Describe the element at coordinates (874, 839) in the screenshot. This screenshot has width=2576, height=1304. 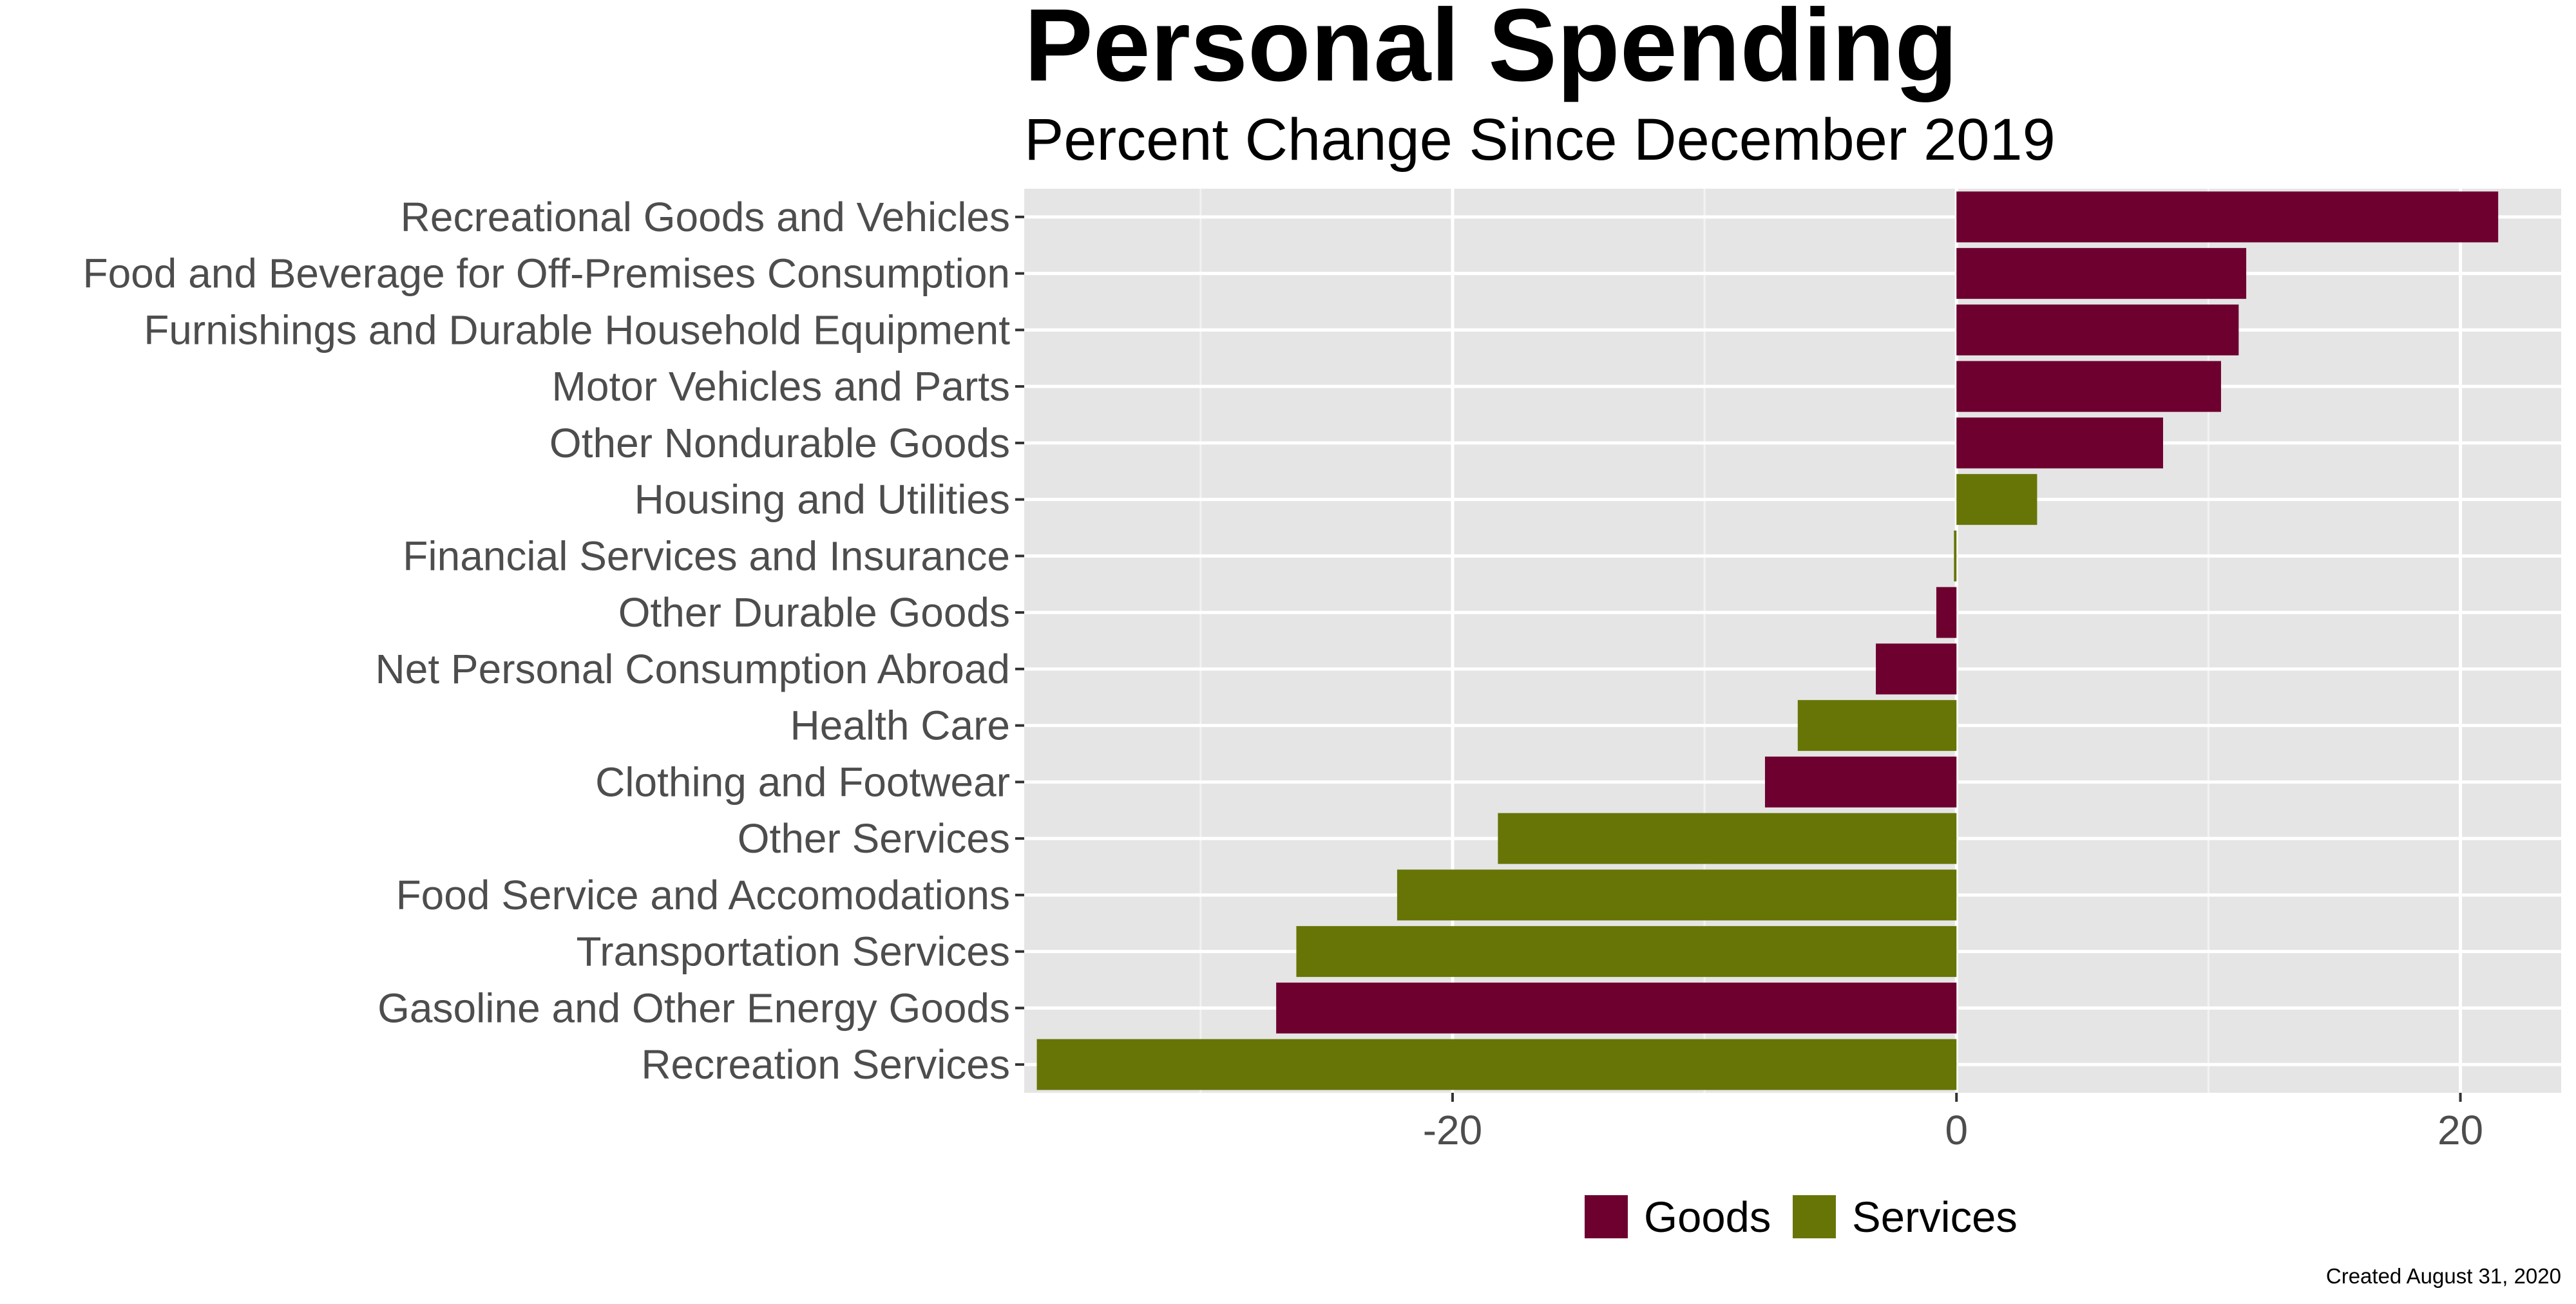
I see `category-label: Other Services` at that location.